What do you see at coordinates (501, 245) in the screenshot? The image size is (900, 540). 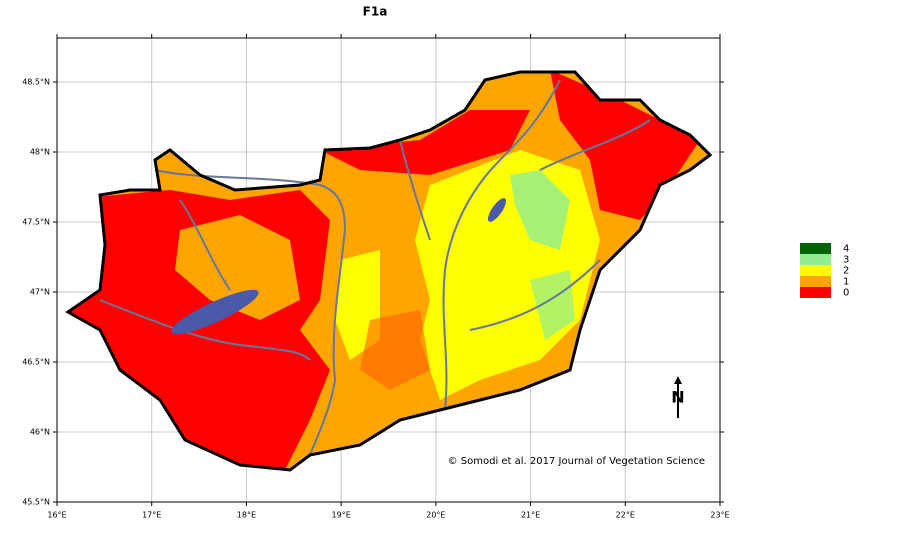 I see `river-tisza` at bounding box center [501, 245].